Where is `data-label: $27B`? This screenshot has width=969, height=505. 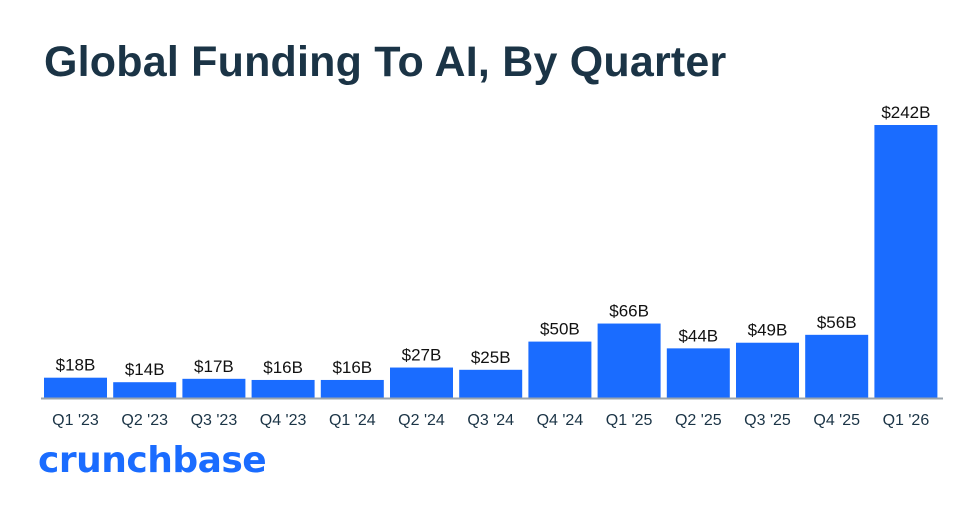
data-label: $27B is located at coordinates (422, 355).